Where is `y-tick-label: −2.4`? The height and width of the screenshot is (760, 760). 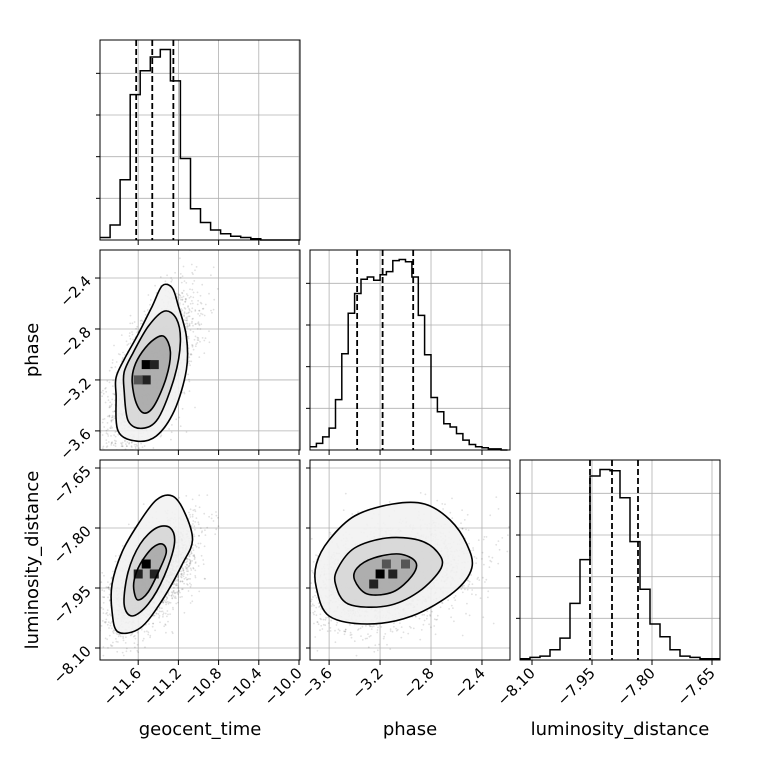 y-tick-label: −2.4 is located at coordinates (75, 291).